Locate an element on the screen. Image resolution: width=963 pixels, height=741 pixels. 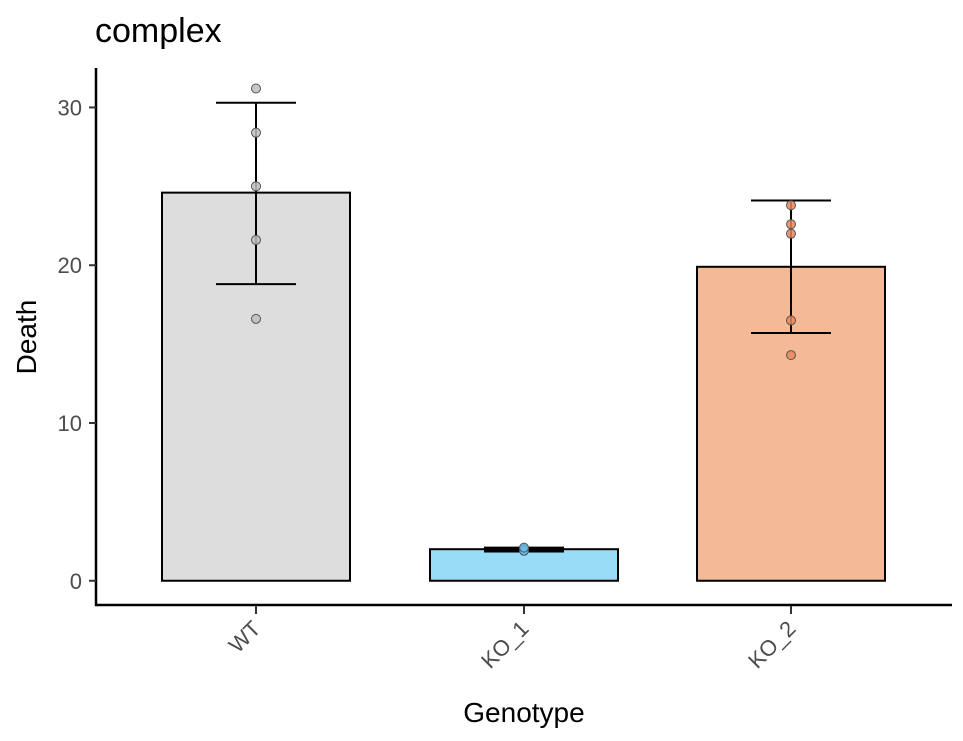
y-tick-label: 30 is located at coordinates (70, 107).